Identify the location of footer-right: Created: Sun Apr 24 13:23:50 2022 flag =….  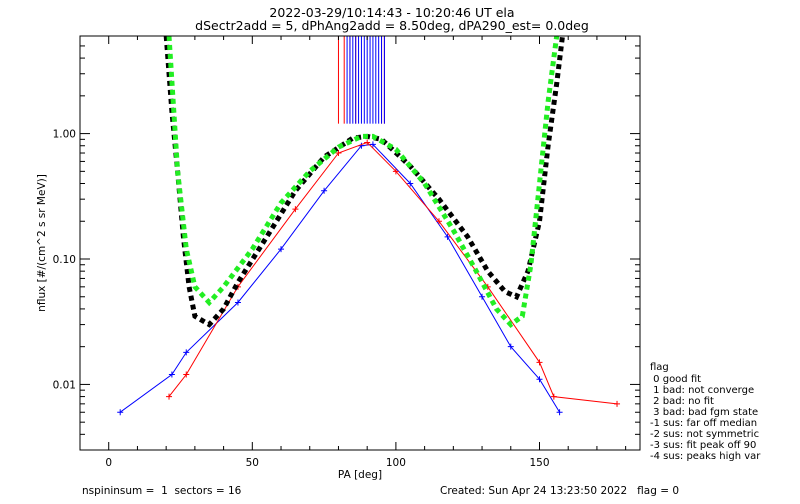
(559, 491).